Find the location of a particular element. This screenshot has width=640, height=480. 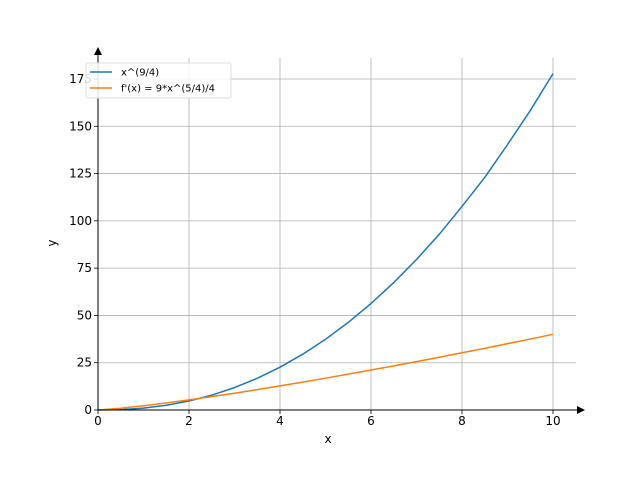

legend-label-0: x^(9/4) is located at coordinates (140, 73).